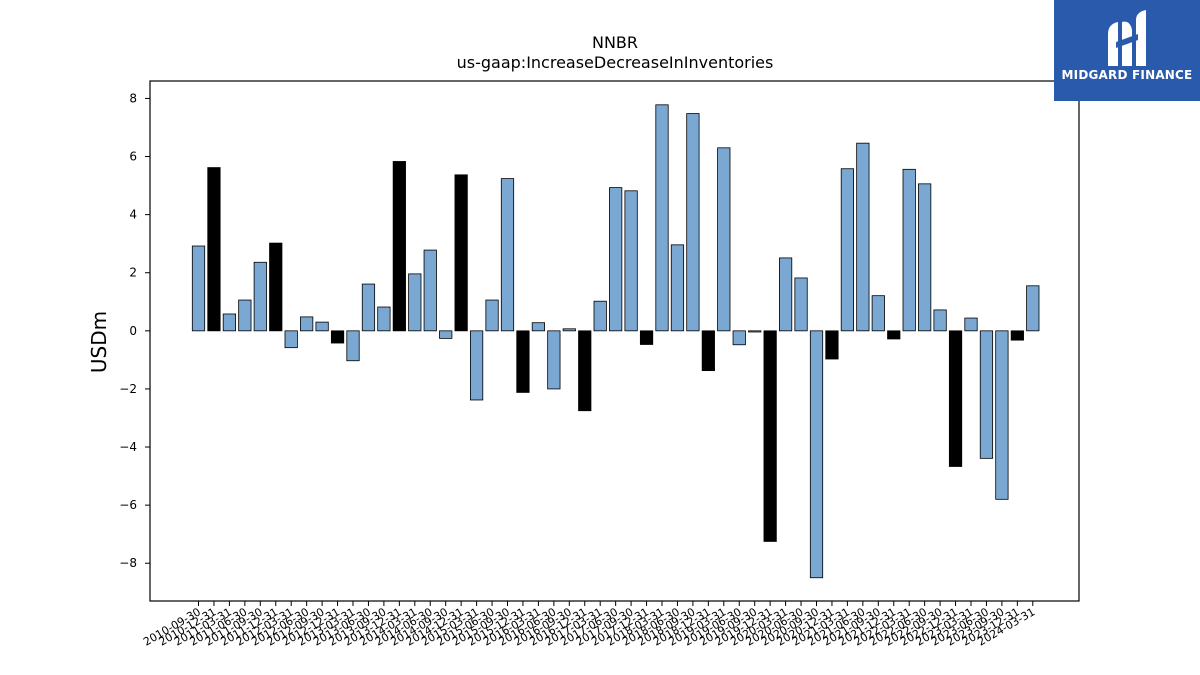  I want to click on y-tick-label: 2, so click(133, 273).